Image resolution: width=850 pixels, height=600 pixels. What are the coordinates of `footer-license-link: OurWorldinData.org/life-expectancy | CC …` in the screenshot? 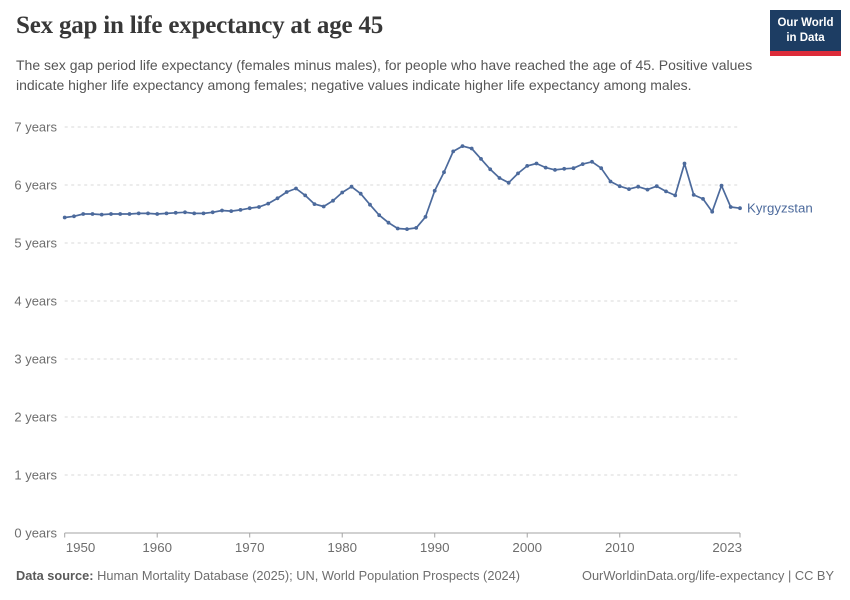 It's located at (707, 575).